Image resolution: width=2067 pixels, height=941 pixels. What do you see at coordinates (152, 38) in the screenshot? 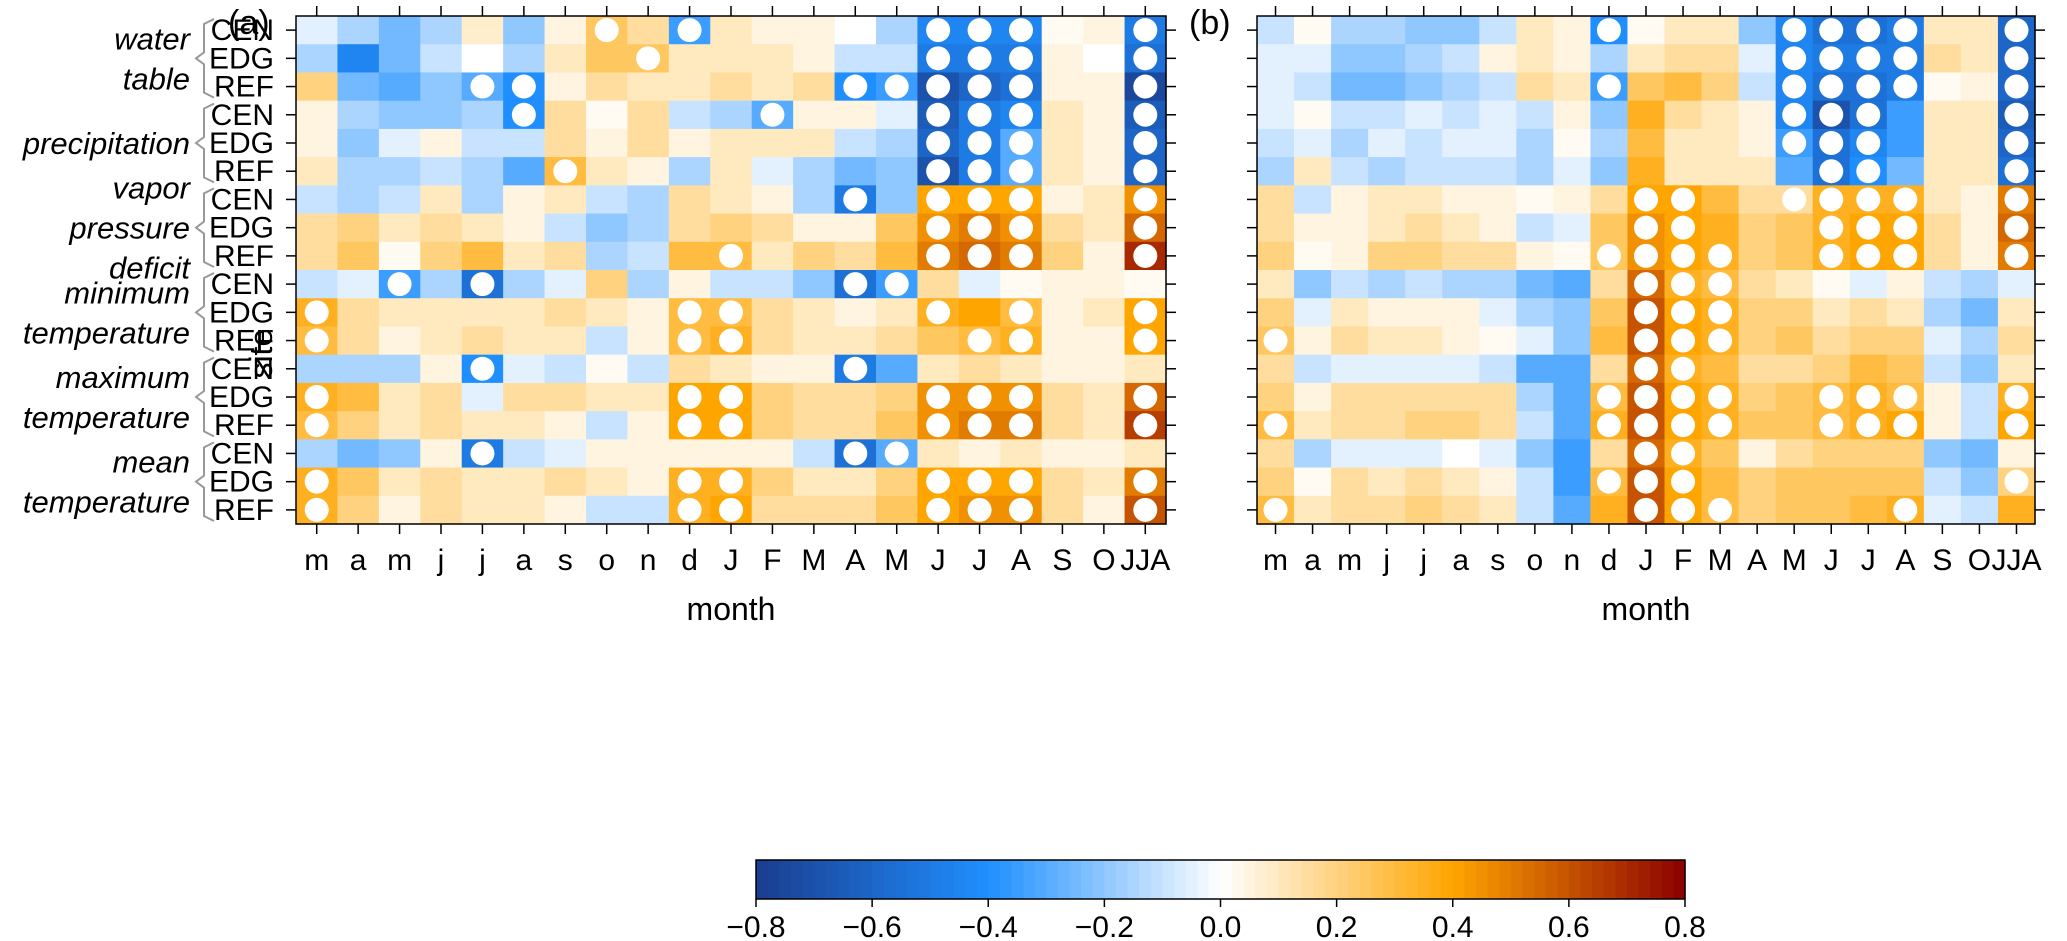
I see `group-label-water-table: water` at bounding box center [152, 38].